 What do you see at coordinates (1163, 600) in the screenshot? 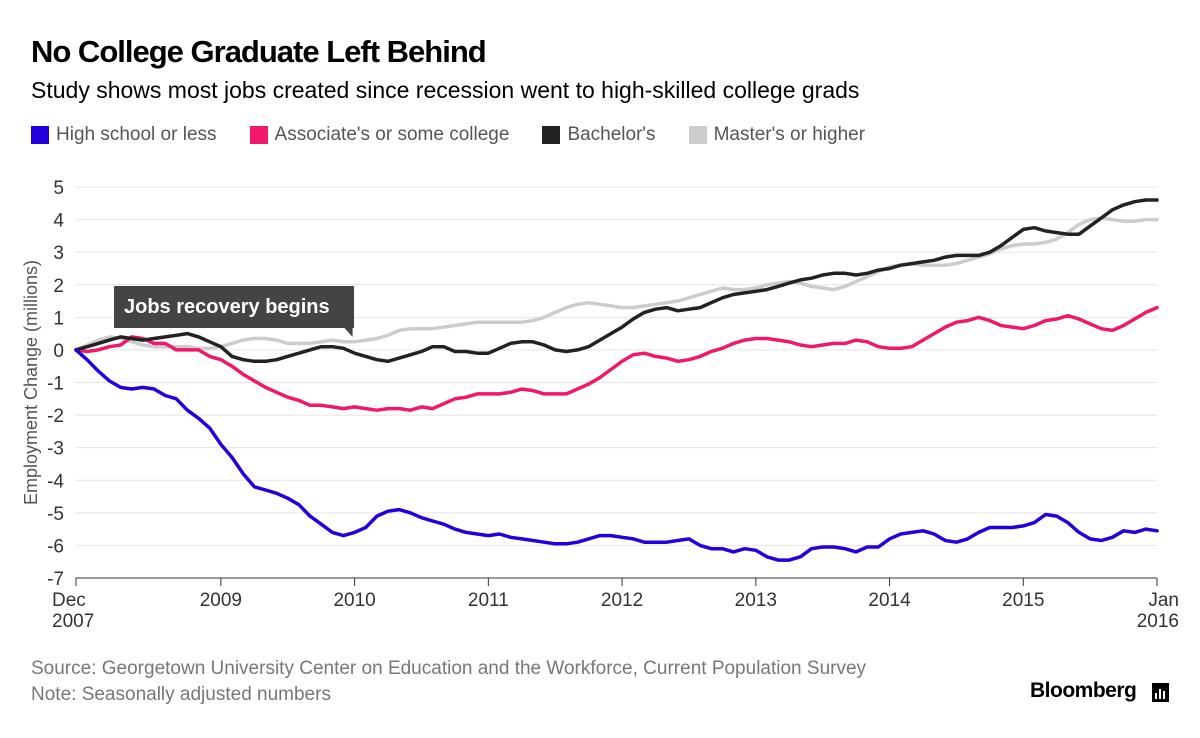
I see `x-tick-label: Jan` at bounding box center [1163, 600].